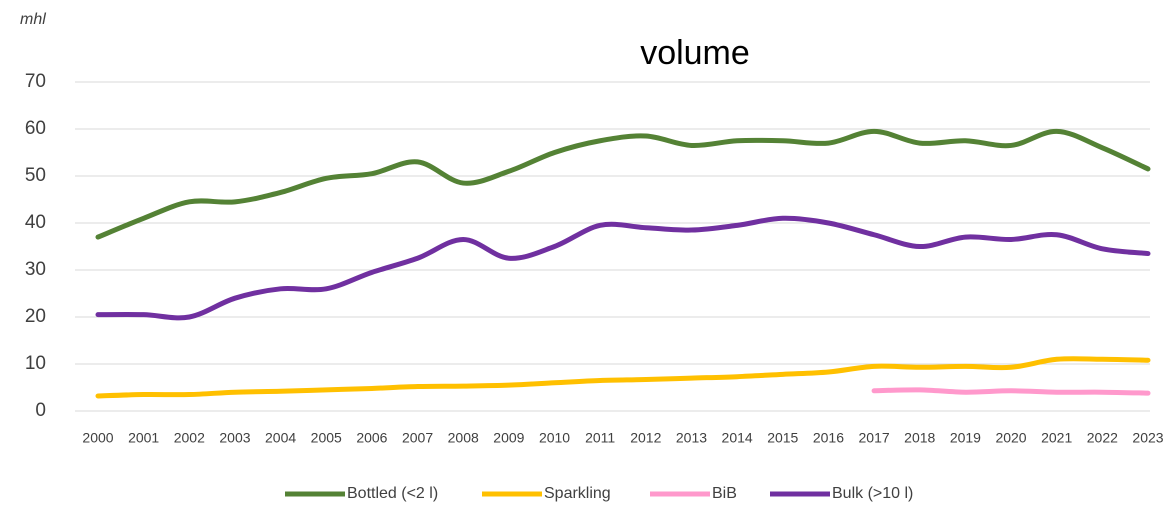 This screenshot has height=512, width=1164. Describe the element at coordinates (35, 222) in the screenshot. I see `y-tick-label: 40` at that location.